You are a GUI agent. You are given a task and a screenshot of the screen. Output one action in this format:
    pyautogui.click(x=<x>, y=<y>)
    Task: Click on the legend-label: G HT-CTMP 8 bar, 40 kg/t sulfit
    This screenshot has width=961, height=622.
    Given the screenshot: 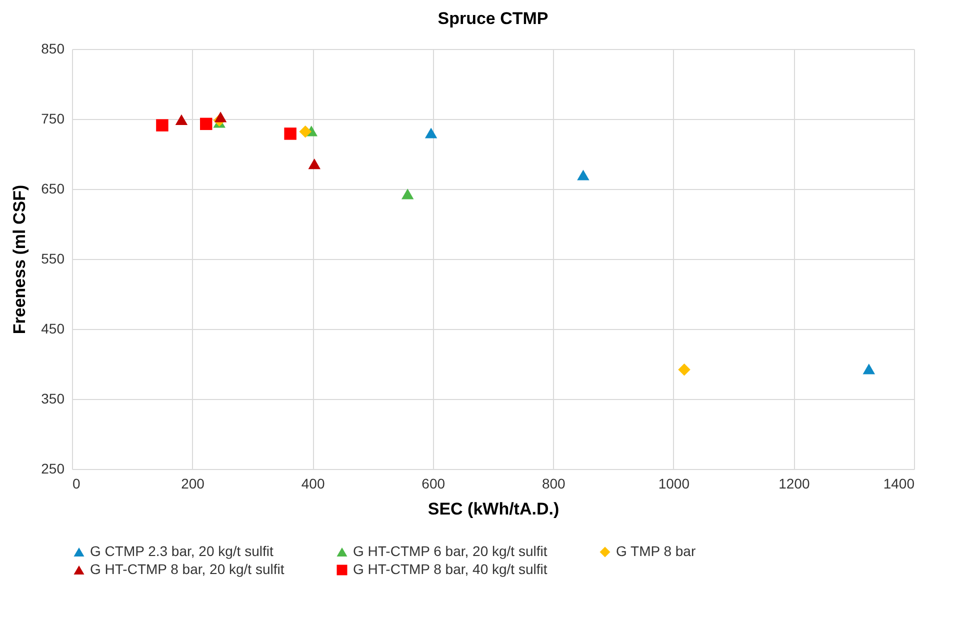 What is the action you would take?
    pyautogui.click(x=450, y=569)
    